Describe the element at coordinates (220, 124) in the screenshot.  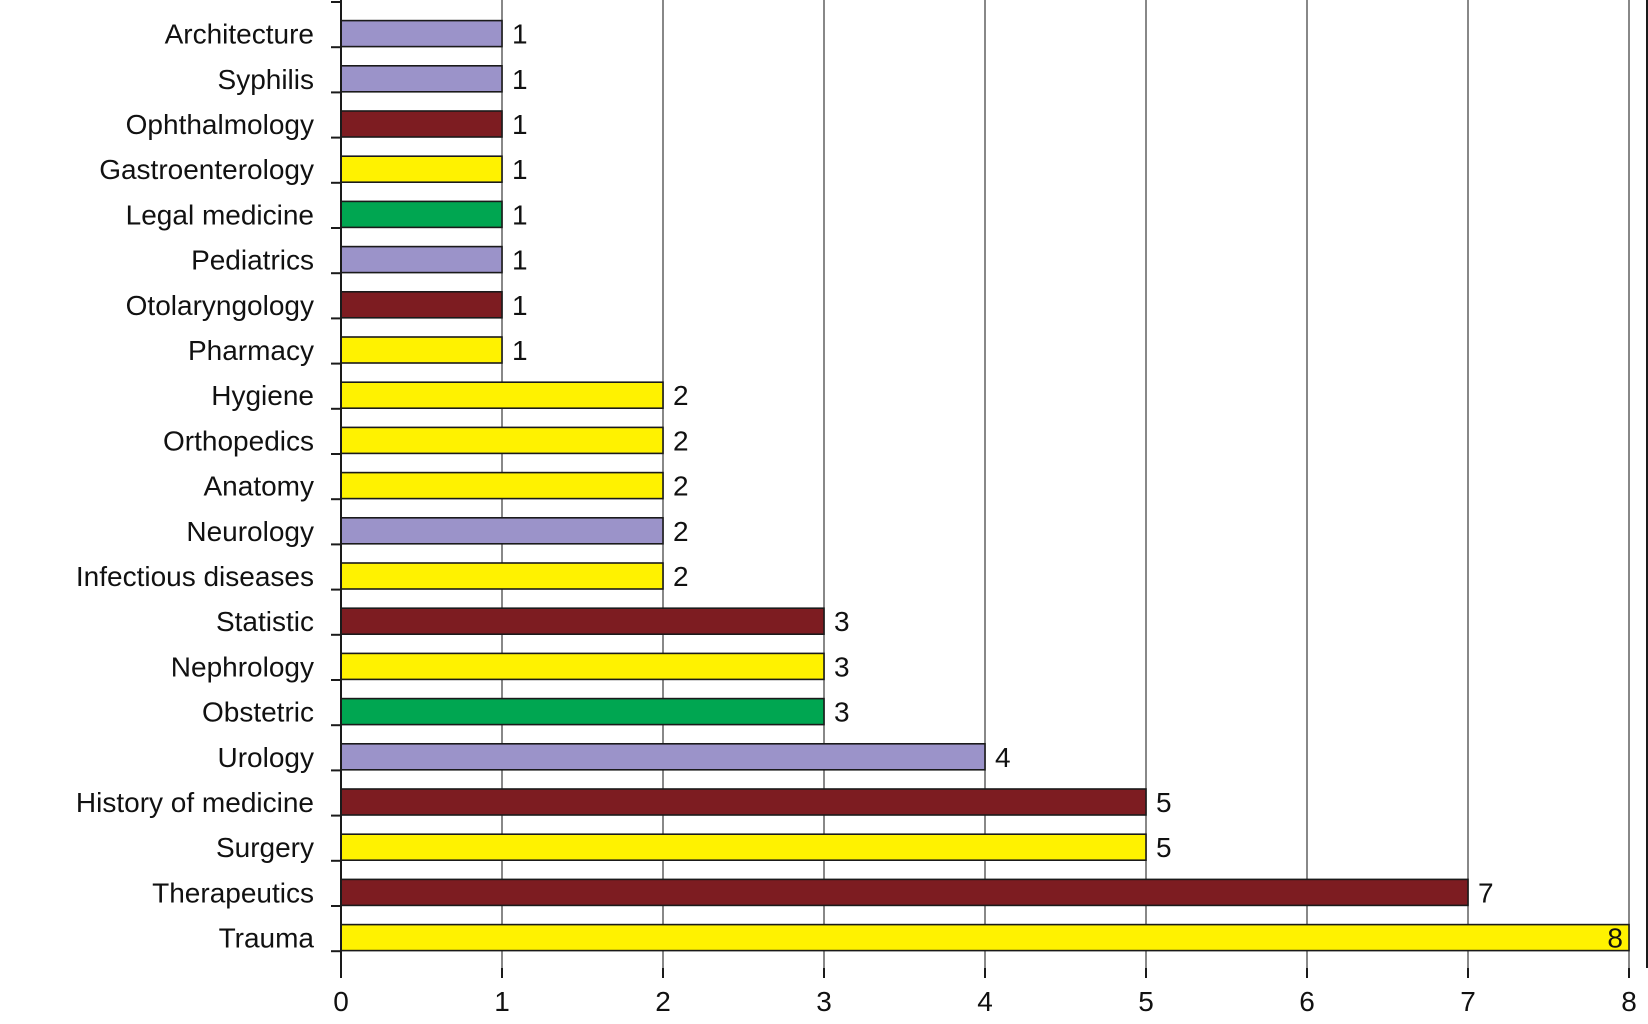
I see `category-label: Ophthalmology` at that location.